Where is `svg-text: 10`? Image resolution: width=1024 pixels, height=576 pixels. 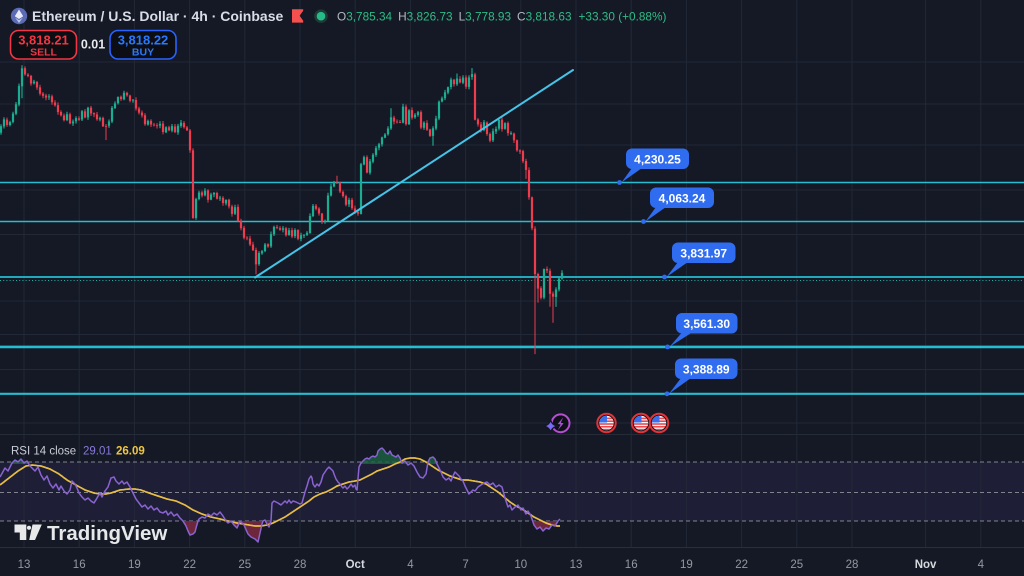
svg-text: 10 is located at coordinates (520, 565).